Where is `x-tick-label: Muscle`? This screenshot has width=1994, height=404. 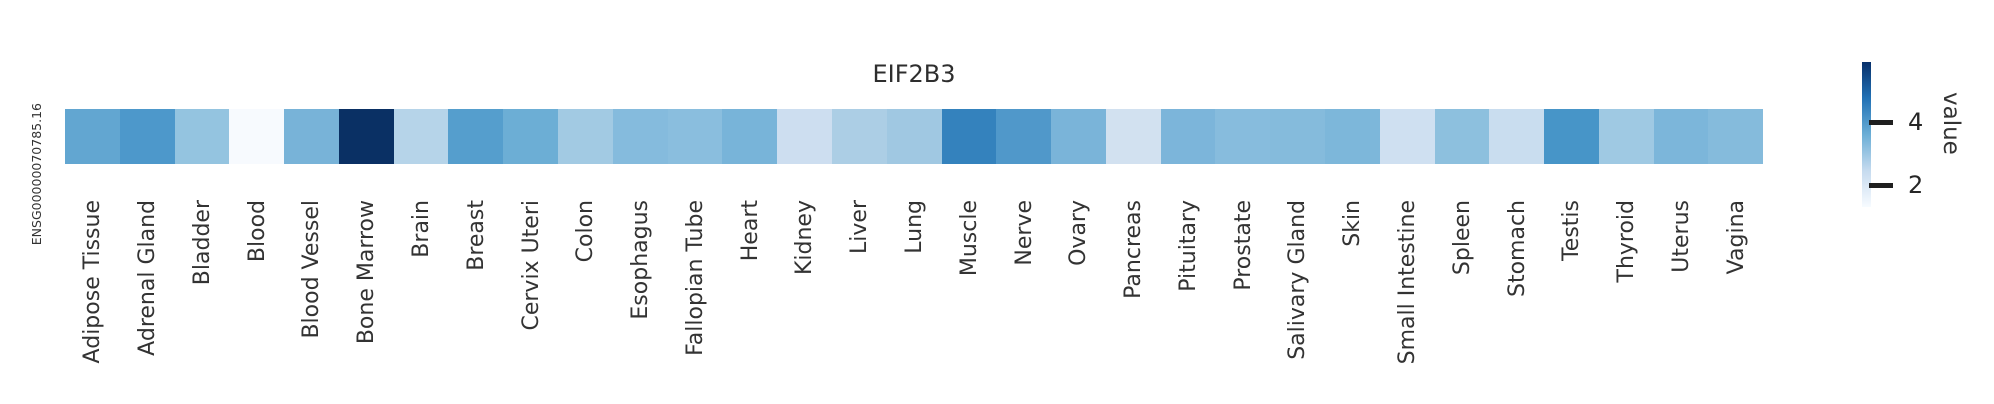
x-tick-label: Muscle is located at coordinates (969, 238).